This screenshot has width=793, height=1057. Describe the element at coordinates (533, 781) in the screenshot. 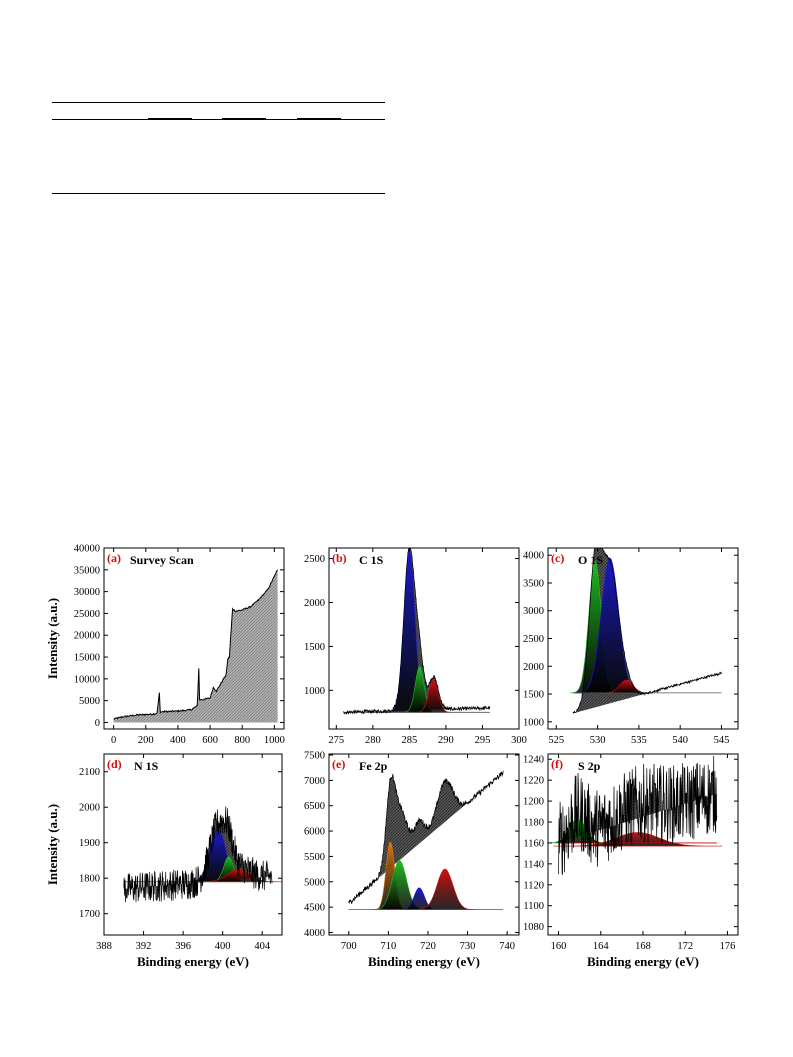

I see `y-tick-label: 1220` at that location.